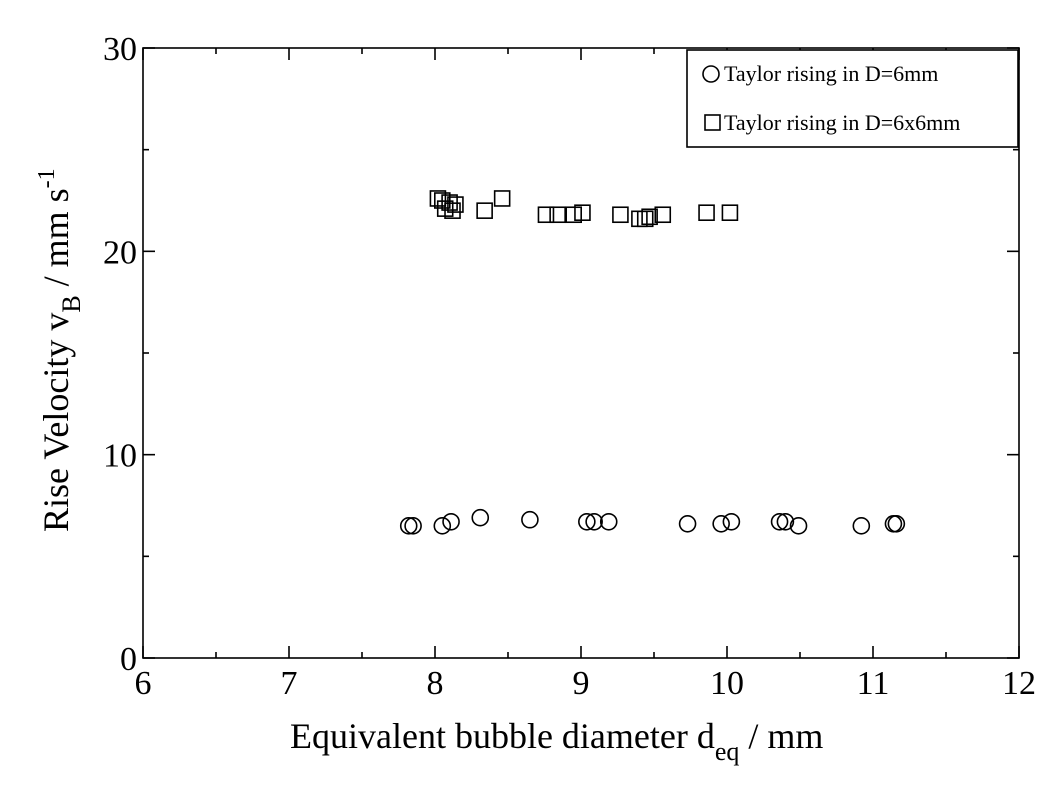 This screenshot has width=1058, height=790. I want to click on x-axis-label: Equivalent bubble diameter deq / mm, so click(556, 741).